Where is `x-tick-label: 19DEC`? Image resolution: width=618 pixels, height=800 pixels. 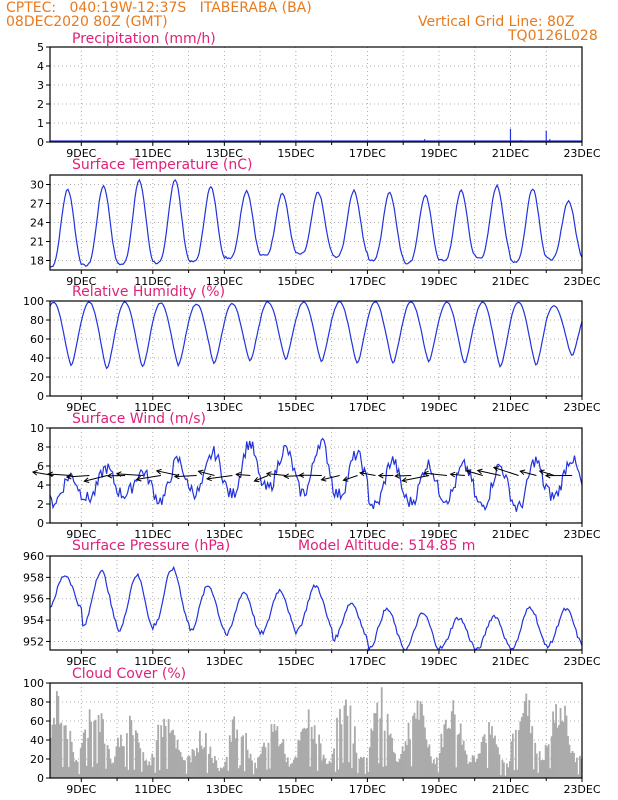 x-tick-label: 19DEC is located at coordinates (438, 789).